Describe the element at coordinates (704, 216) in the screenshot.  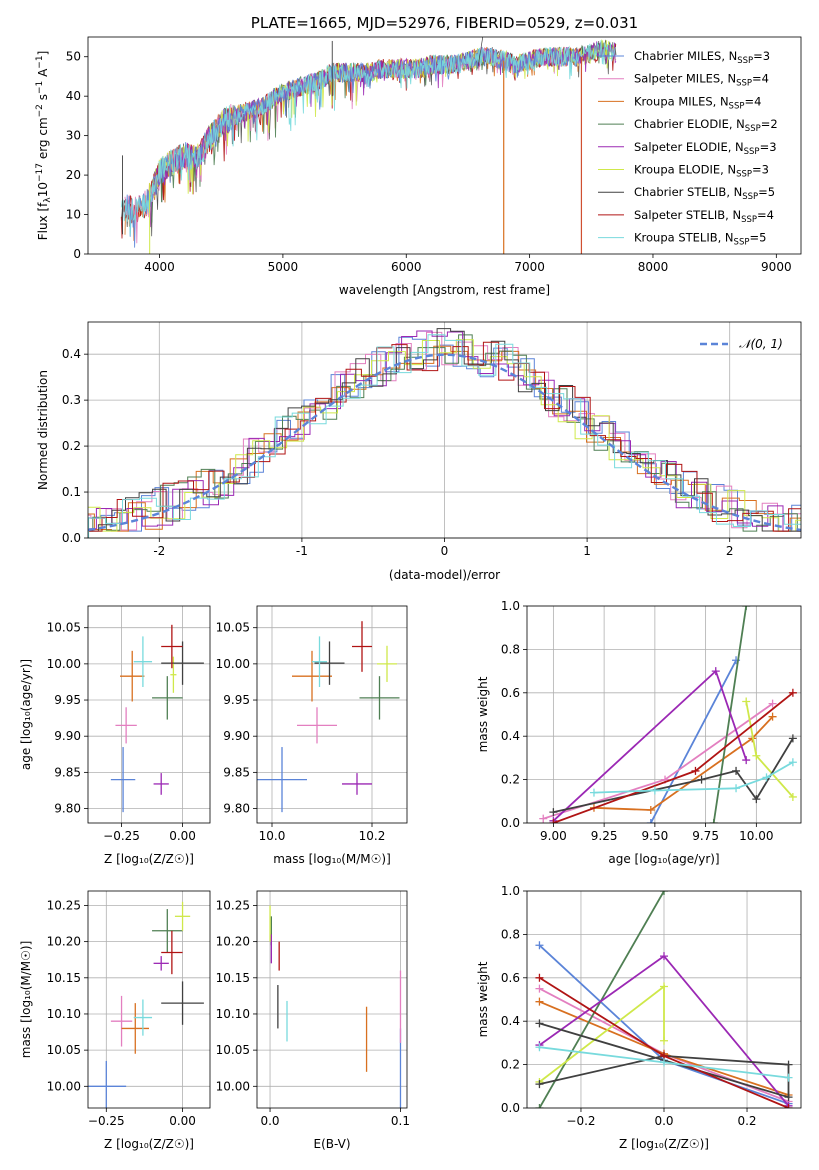
I see `legend-label: Salpeter STELIB, NSSP=4` at that location.